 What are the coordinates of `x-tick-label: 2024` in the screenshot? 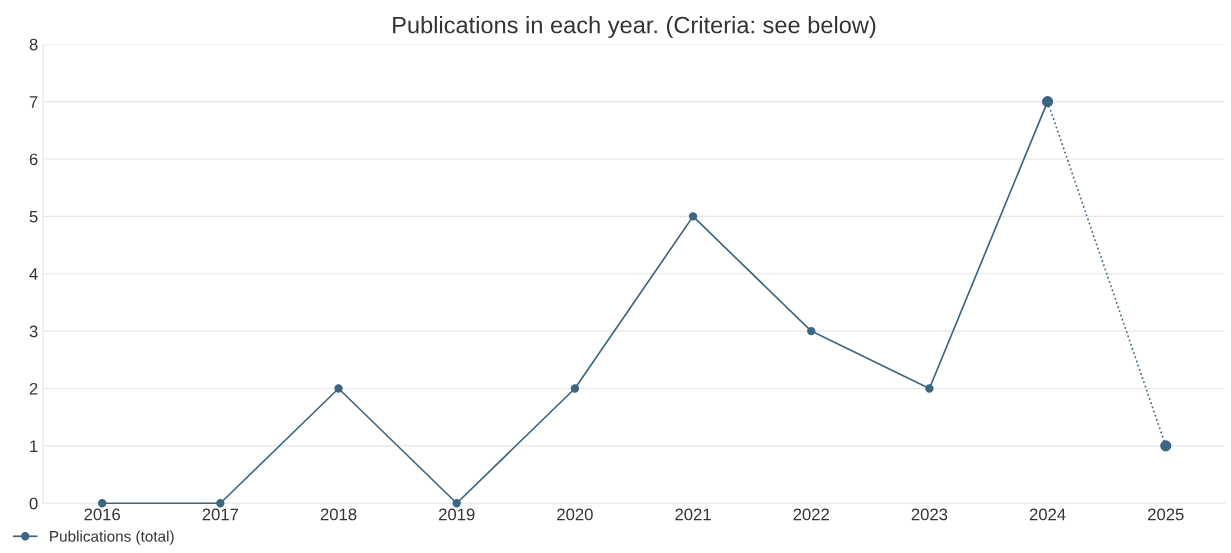 It's located at (1047, 514).